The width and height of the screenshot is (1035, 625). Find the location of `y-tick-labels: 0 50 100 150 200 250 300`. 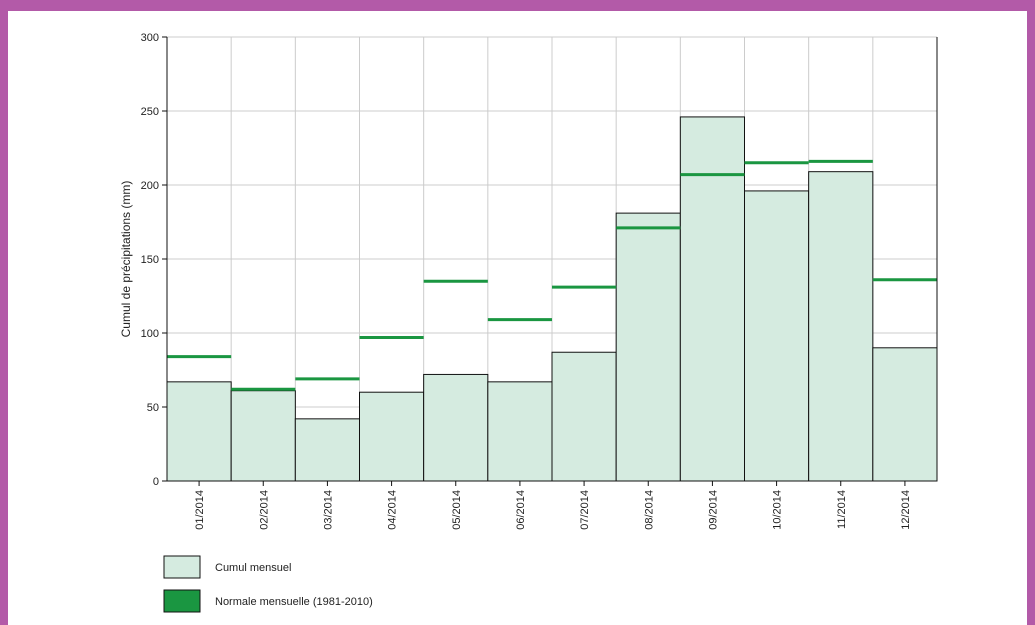

y-tick-labels: 0 50 100 150 200 250 300 is located at coordinates (154, 260).